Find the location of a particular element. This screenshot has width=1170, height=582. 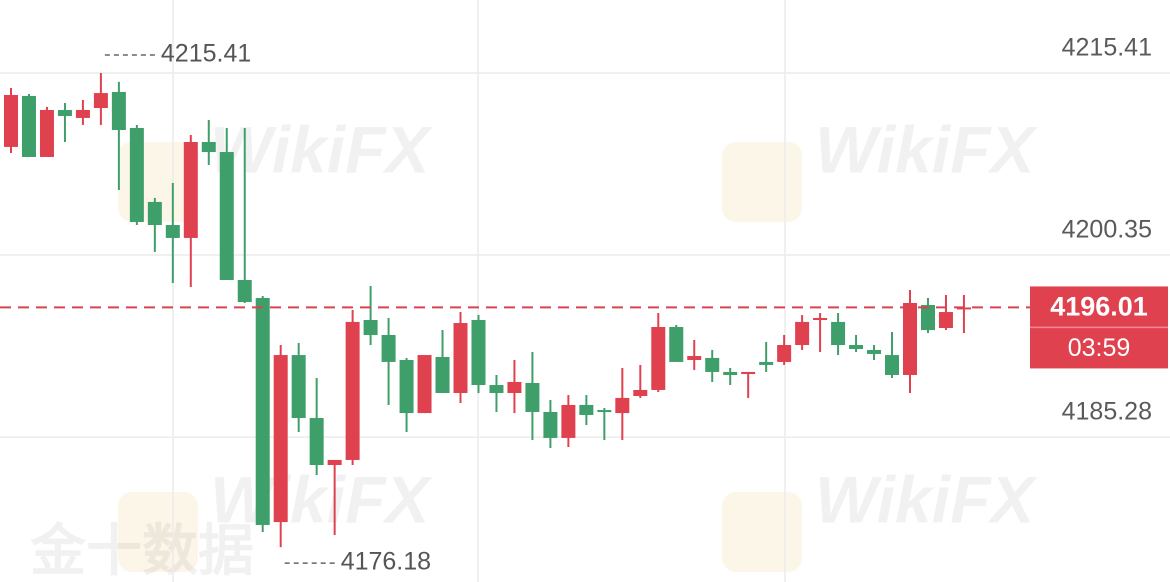

countdown-label: 03:59 is located at coordinates (1099, 348).